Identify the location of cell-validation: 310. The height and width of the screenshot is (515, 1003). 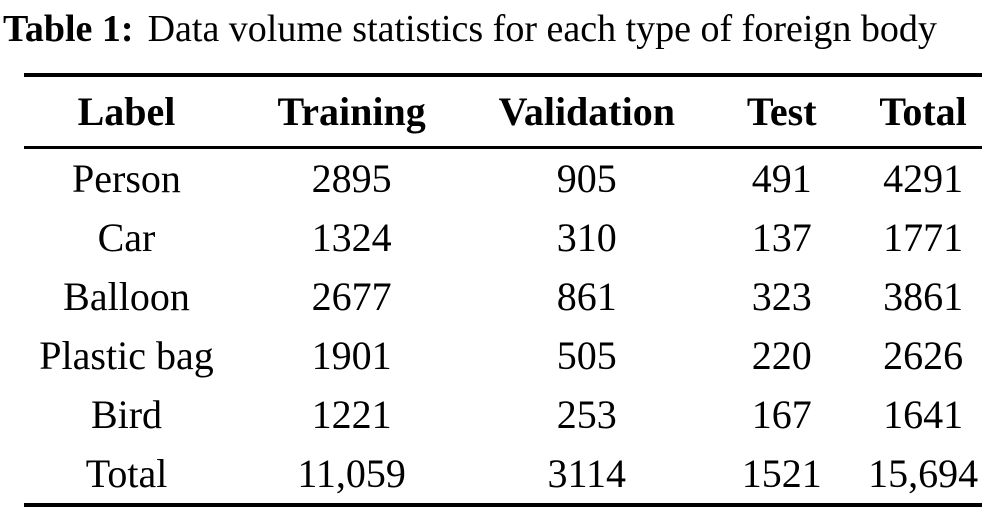
(586, 237).